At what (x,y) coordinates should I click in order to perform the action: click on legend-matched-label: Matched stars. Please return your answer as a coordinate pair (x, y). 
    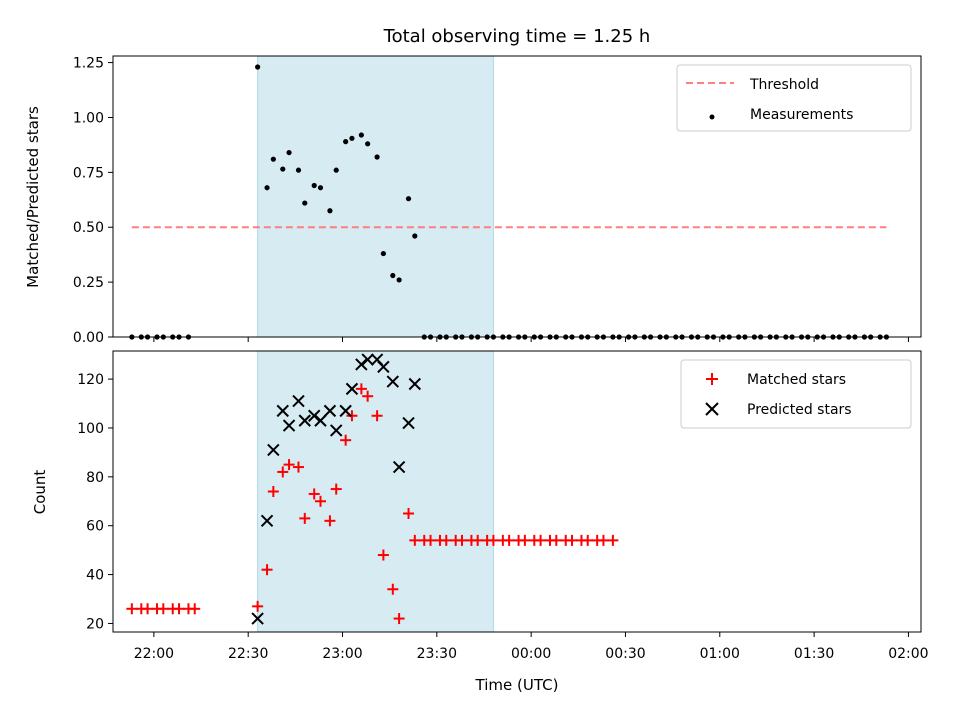
    Looking at the image, I should click on (796, 380).